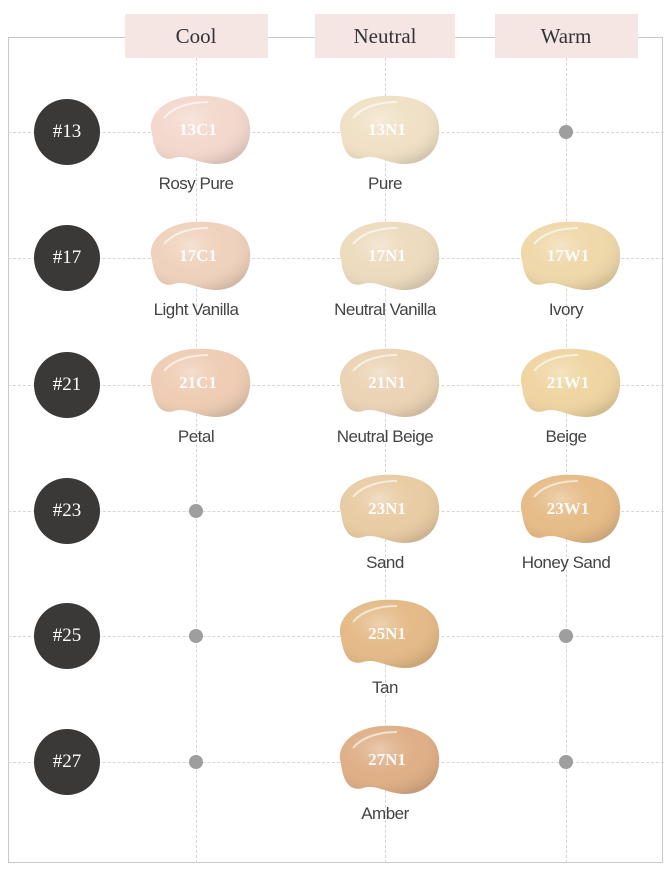 This screenshot has height=879, width=672. What do you see at coordinates (385, 562) in the screenshot?
I see `shade-name: Sand` at bounding box center [385, 562].